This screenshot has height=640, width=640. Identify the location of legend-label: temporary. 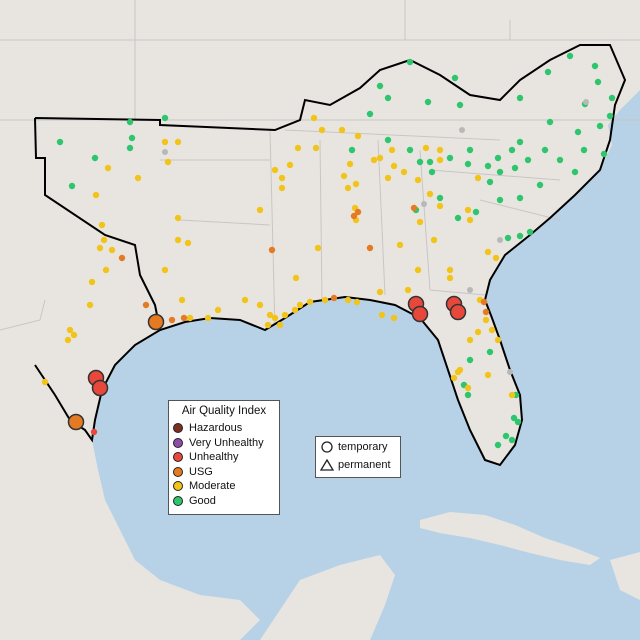
(363, 447).